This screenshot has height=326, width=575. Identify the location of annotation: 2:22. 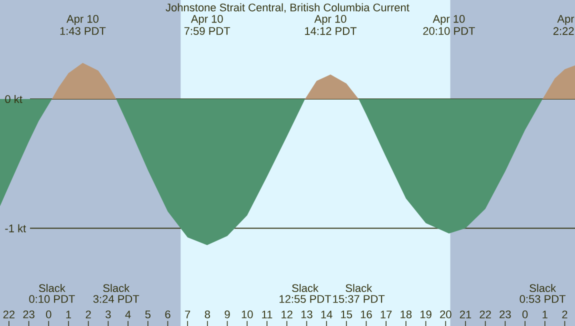
(563, 30).